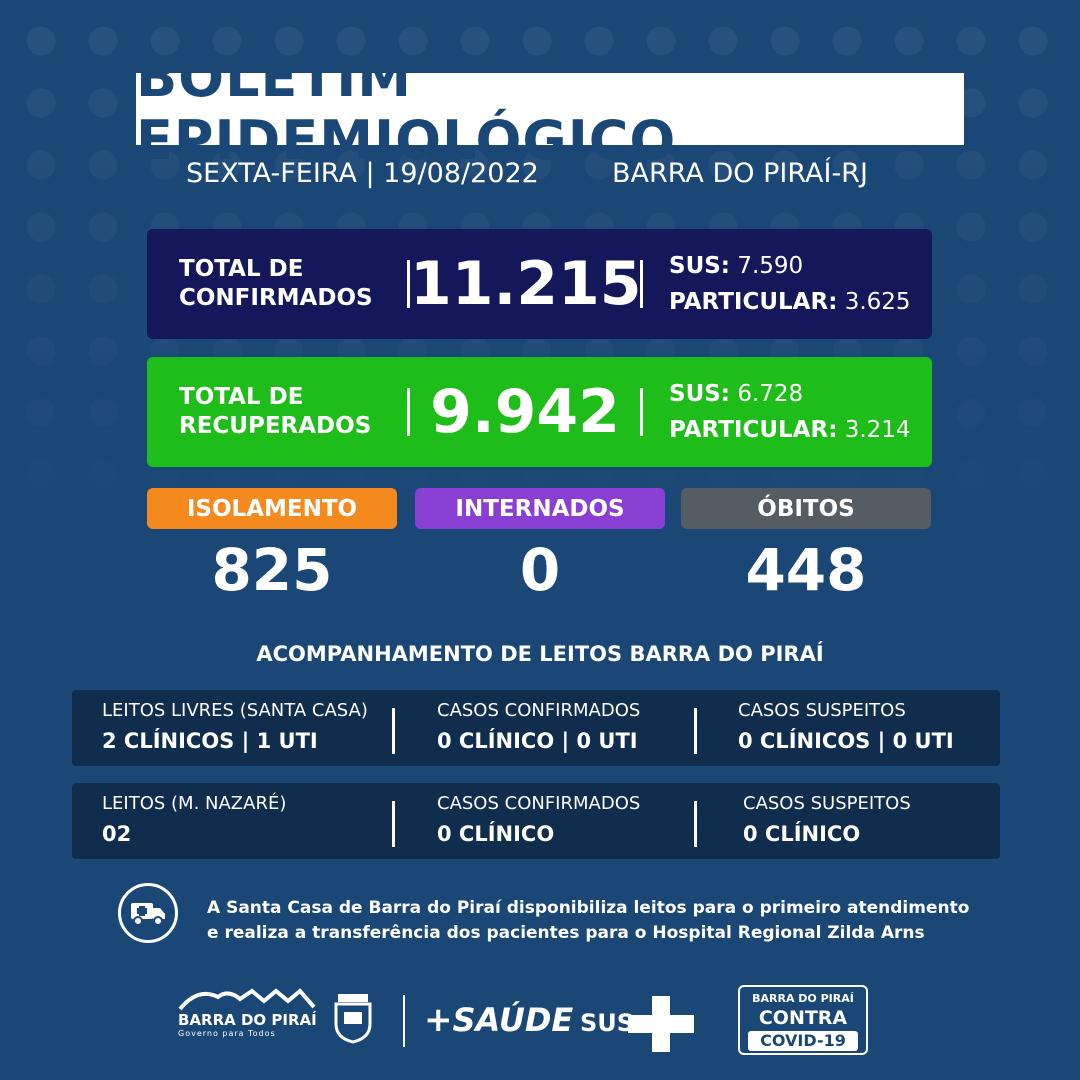 This screenshot has height=1080, width=1080. What do you see at coordinates (194, 823) in the screenshot?
I see `beds-cell: LEITOS (M. NAZARÉ) 02` at bounding box center [194, 823].